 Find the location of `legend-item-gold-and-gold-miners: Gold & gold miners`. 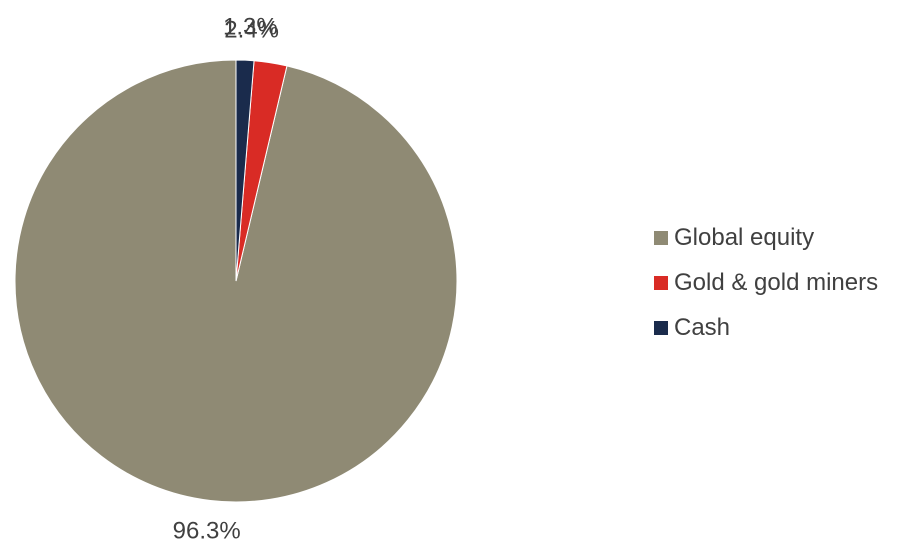

legend-item-gold-and-gold-miners: Gold & gold miners is located at coordinates (766, 283).